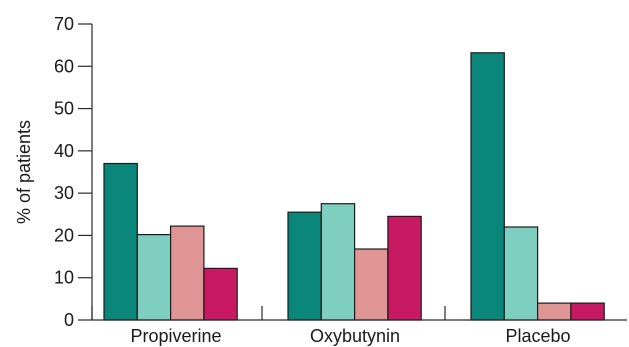  What do you see at coordinates (24, 172) in the screenshot?
I see `y-axis-title: % of patients` at bounding box center [24, 172].